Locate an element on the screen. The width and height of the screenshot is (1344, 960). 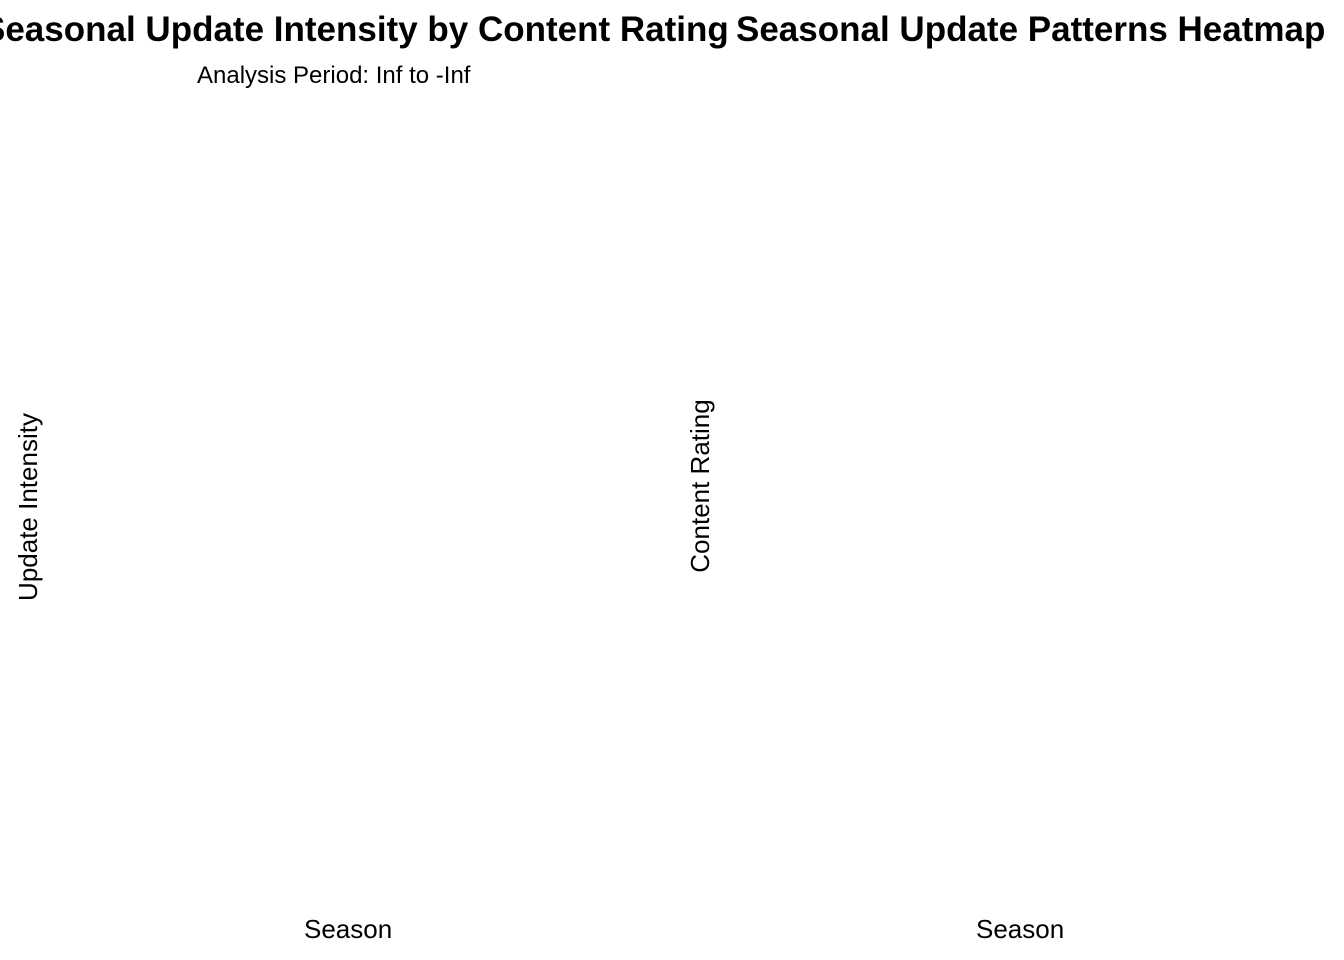
y-axis-label: Content Rating is located at coordinates (700, 486).